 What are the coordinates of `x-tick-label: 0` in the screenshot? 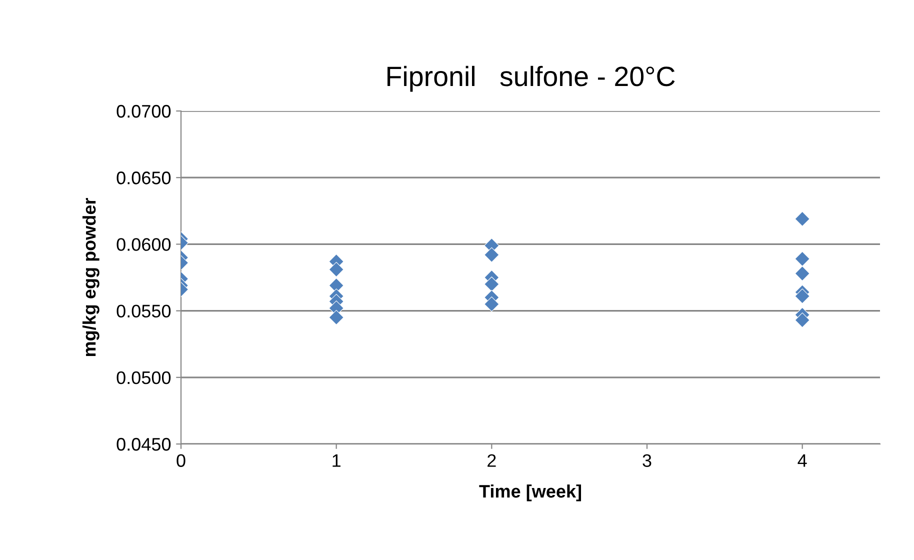 It's located at (181, 460).